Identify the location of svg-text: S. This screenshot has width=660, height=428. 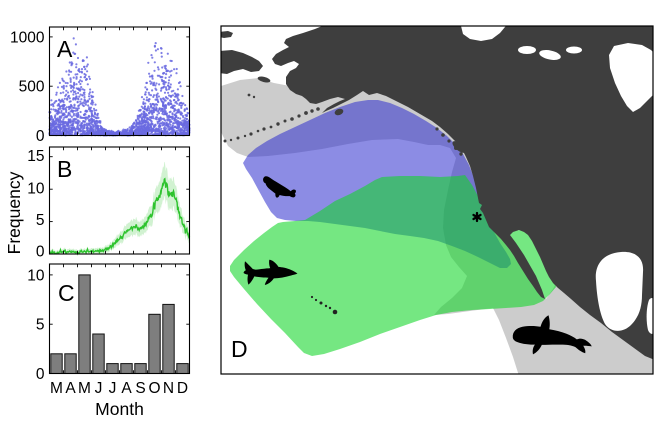
(140, 388).